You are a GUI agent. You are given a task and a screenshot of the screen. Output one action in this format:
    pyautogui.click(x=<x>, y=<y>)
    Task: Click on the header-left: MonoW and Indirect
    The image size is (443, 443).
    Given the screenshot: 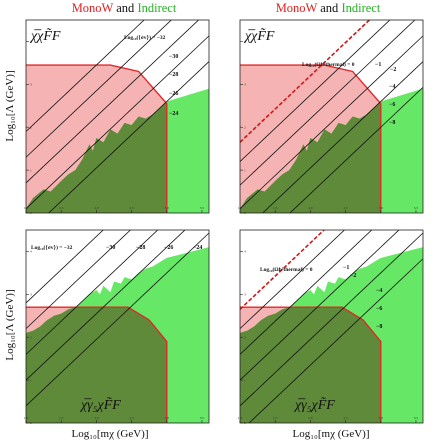 What is the action you would take?
    pyautogui.click(x=124, y=8)
    